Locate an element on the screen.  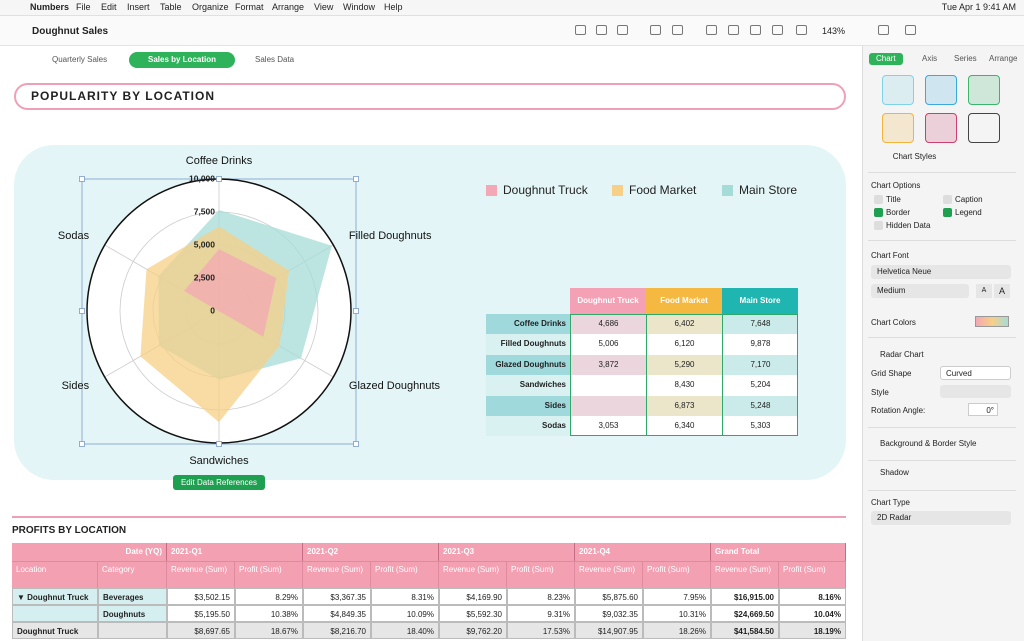
checkbox-label: Border is located at coordinates (898, 212).